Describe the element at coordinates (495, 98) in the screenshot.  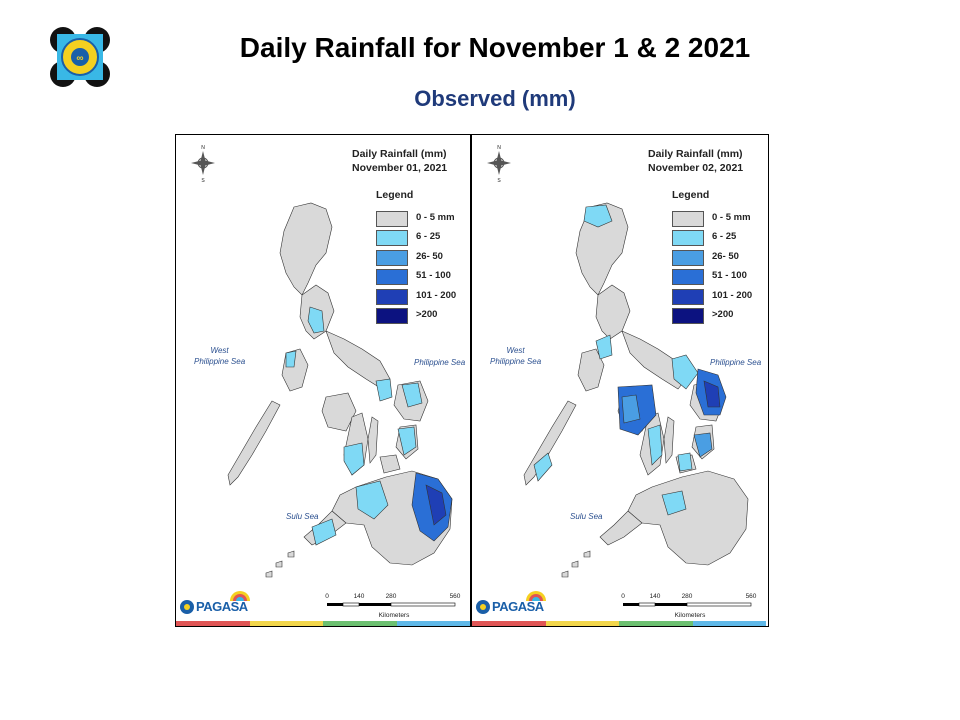
I see `page-subtitle: Observed (mm)` at that location.